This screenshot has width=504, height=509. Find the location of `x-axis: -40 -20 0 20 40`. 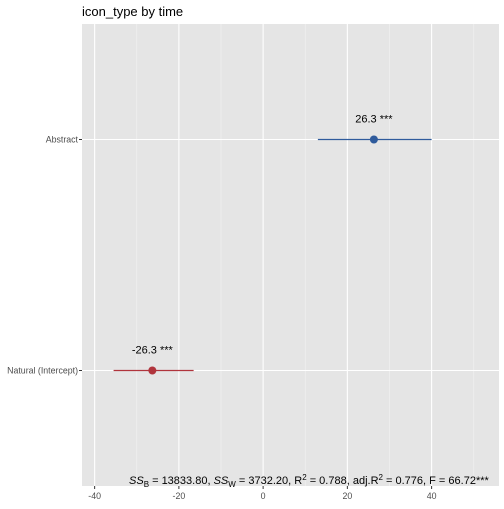

x-axis: -40 -20 0 20 40 is located at coordinates (262, 493).